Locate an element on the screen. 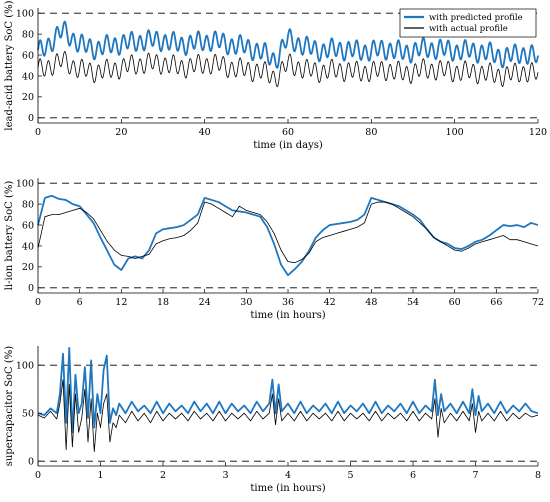 The width and height of the screenshot is (550, 502). legend-entry: with predicted profile is located at coordinates (476, 18).